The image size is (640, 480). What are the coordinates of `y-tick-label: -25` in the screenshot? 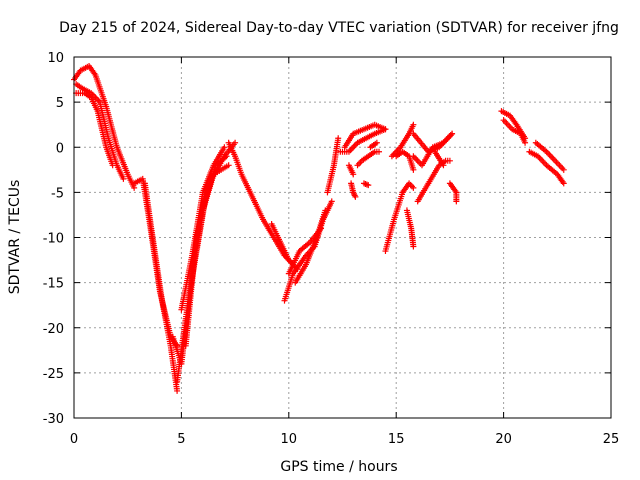 It's located at (53, 374).